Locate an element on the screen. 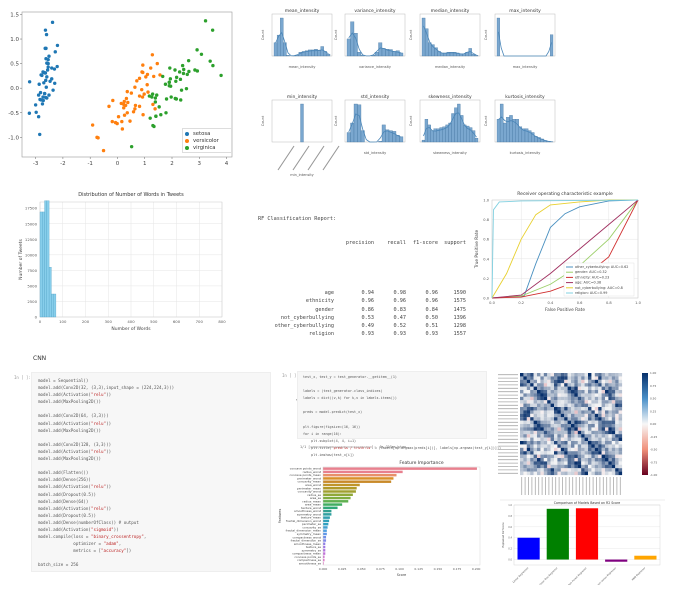 The height and width of the screenshot is (590, 680). y-axis-label: Number of Tweets is located at coordinates (21, 259).